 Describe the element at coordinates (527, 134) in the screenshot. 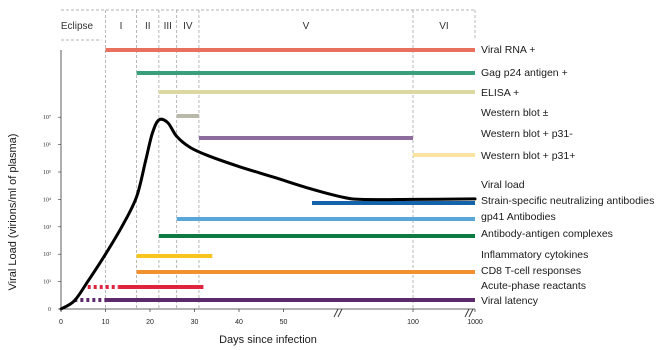

I see `marker-label: Western blot + p31-` at that location.